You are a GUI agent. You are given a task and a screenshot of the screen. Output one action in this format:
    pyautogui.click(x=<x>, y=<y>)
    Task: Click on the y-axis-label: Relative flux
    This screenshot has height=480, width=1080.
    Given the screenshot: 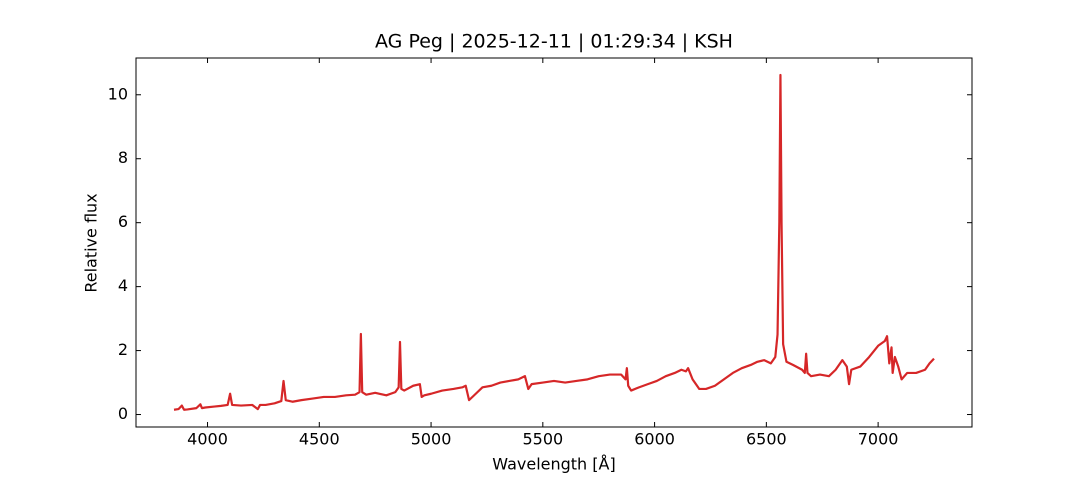 What is the action you would take?
    pyautogui.click(x=91, y=242)
    